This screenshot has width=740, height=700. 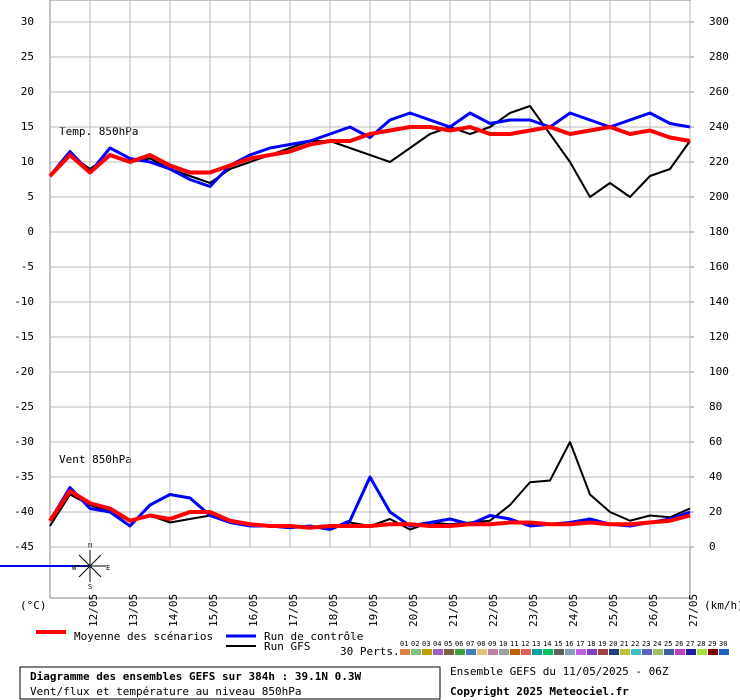 I want to click on pert-label: 04, so click(x=437, y=644).